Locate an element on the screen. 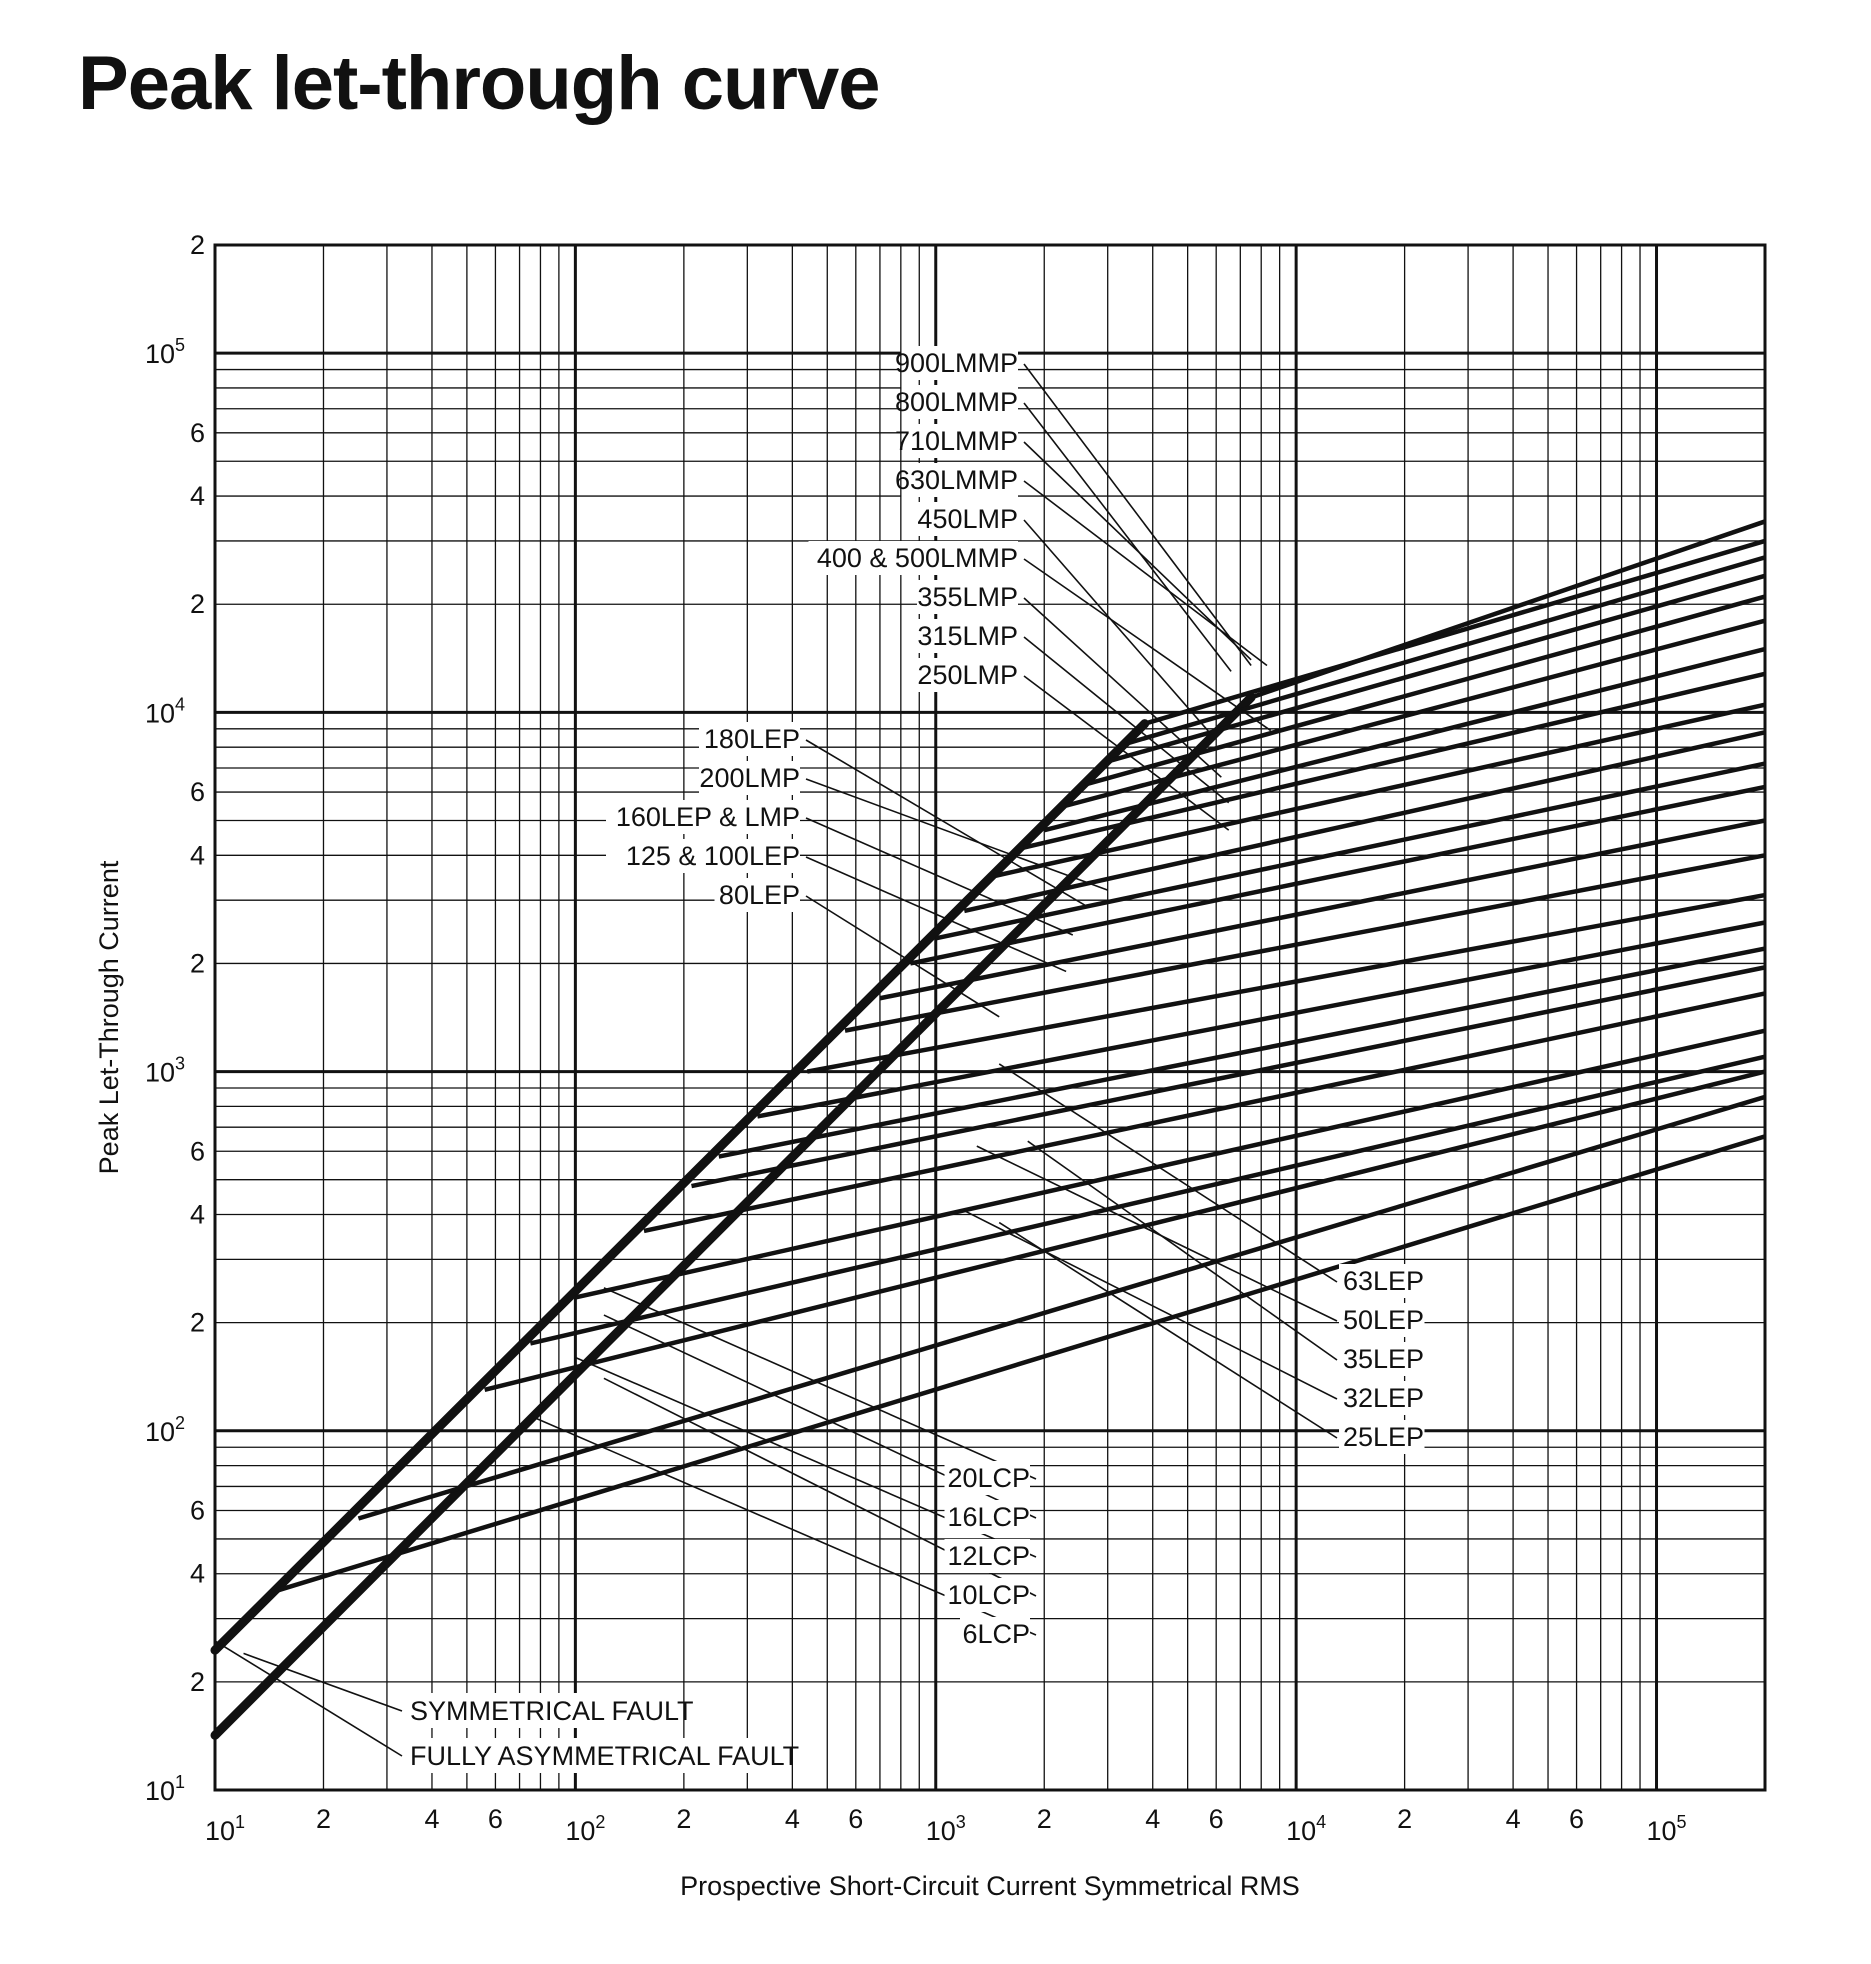 Image resolution: width=1871 pixels, height=1964 pixels. series-line-63lep is located at coordinates (1286, 983).